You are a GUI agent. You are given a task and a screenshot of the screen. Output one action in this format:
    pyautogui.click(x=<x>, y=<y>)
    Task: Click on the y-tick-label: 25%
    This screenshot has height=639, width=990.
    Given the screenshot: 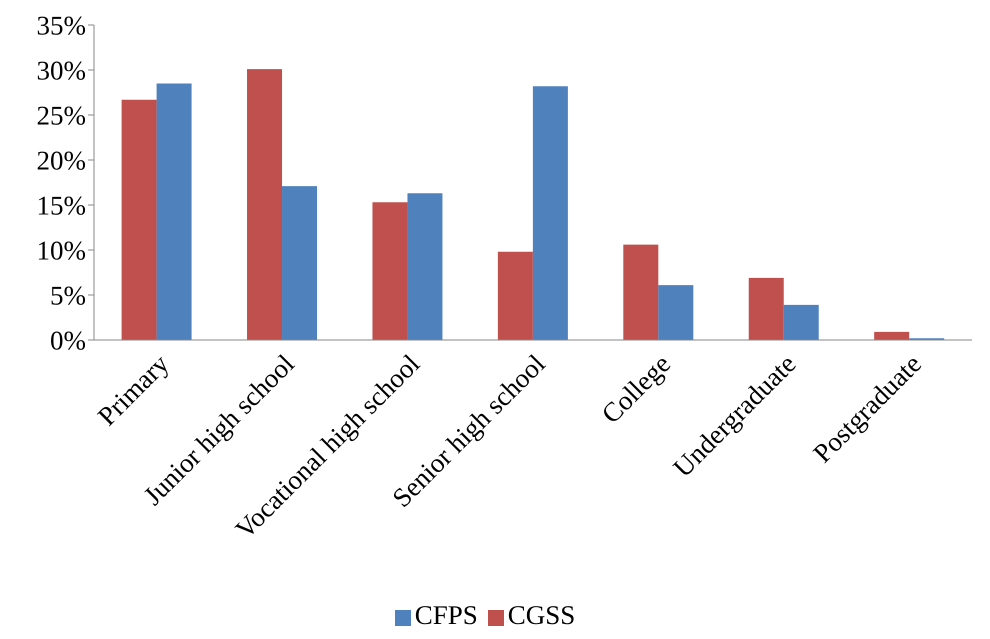 What is the action you would take?
    pyautogui.click(x=61, y=115)
    